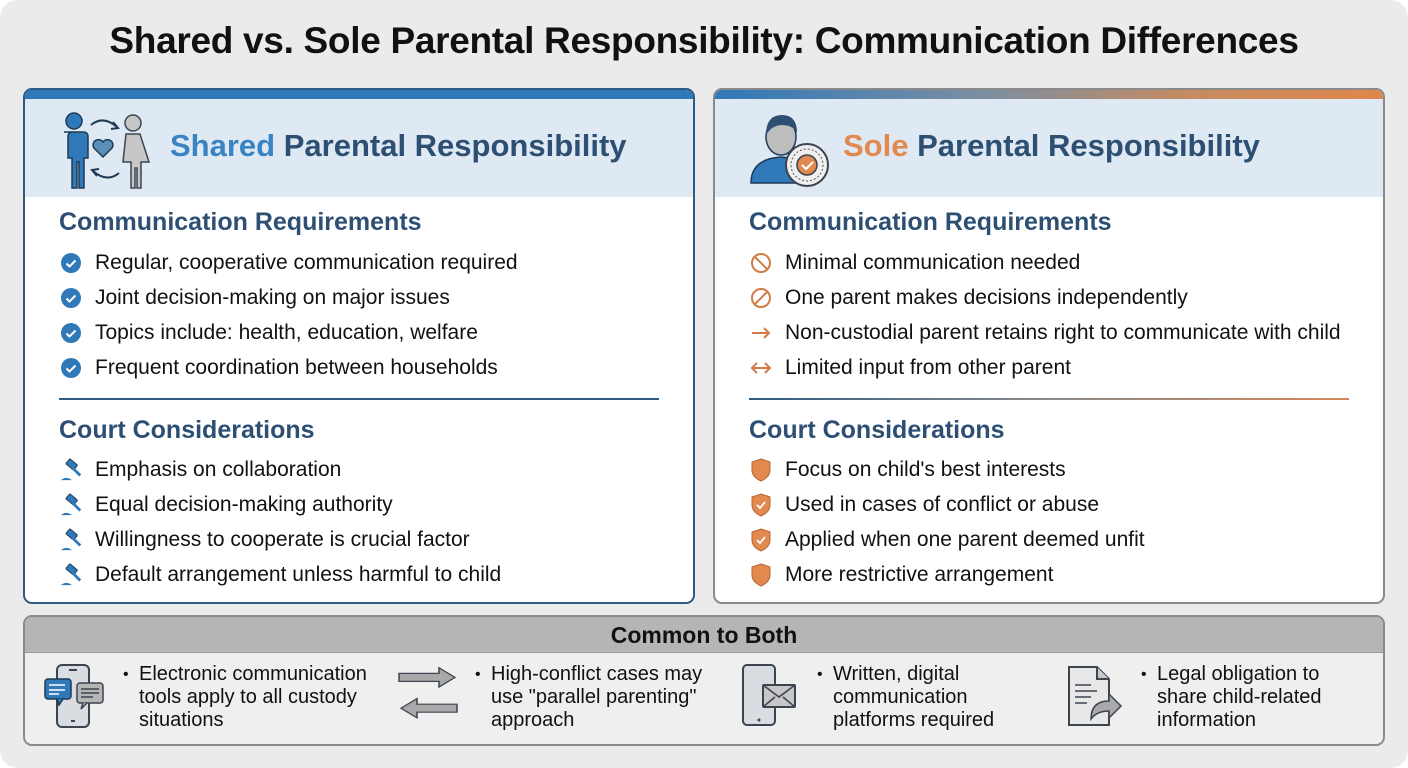  What do you see at coordinates (761, 263) in the screenshot?
I see `no-entry-icon` at bounding box center [761, 263].